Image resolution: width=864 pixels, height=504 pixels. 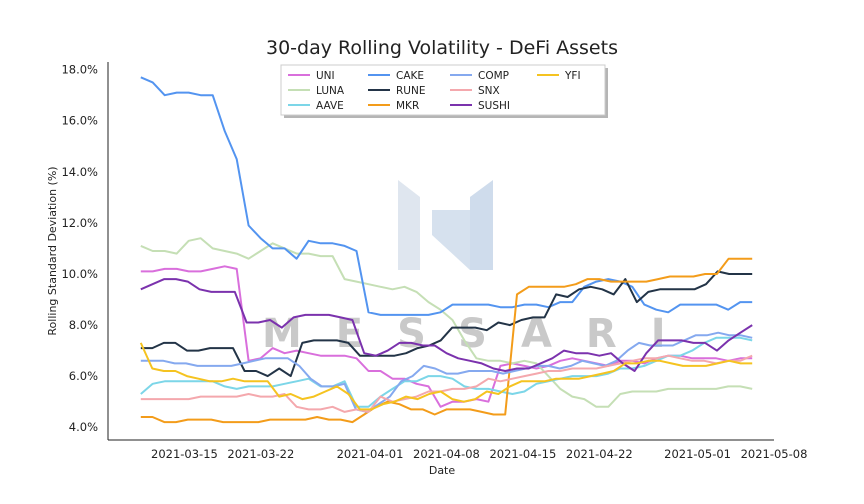 What do you see at coordinates (494, 106) in the screenshot?
I see `legend-label-sushi: SUSHI` at bounding box center [494, 106].